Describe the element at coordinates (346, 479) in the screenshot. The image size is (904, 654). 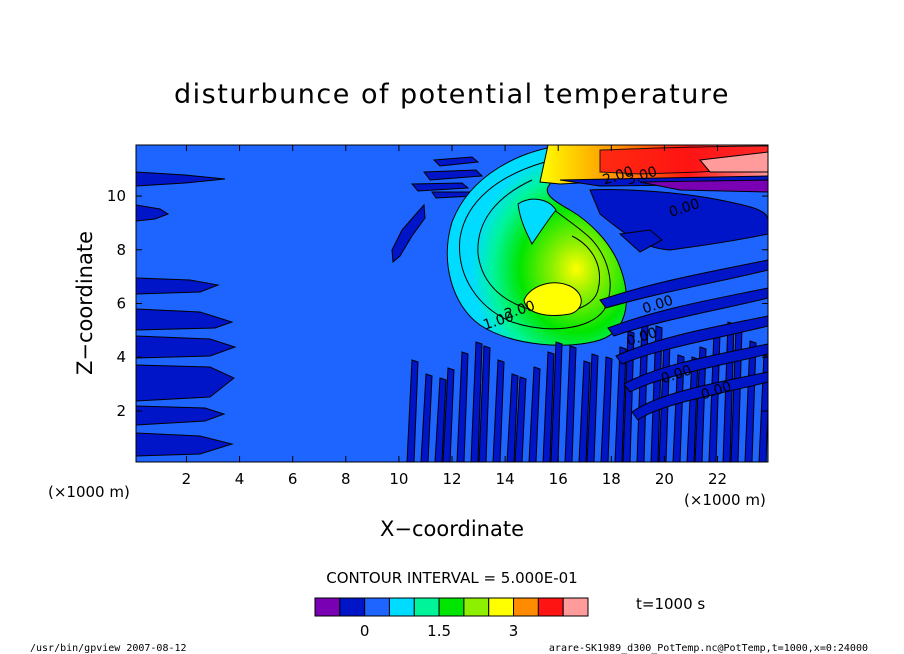
I see `x-tick-label: 8` at that location.